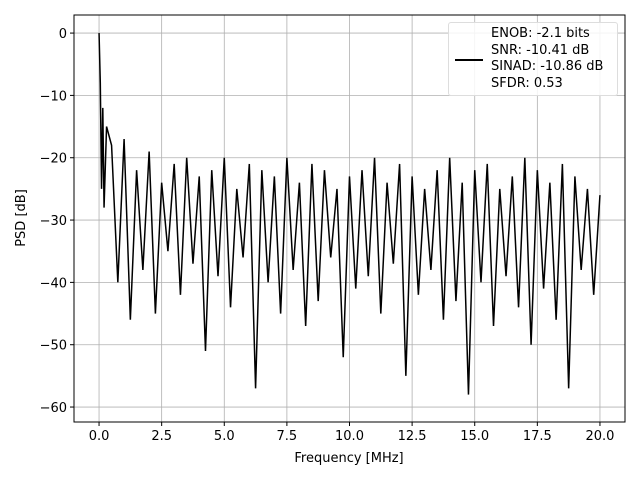 The width and height of the screenshot is (640, 480). What do you see at coordinates (53, 346) in the screenshot?
I see `y-tick-label: −50` at bounding box center [53, 346].